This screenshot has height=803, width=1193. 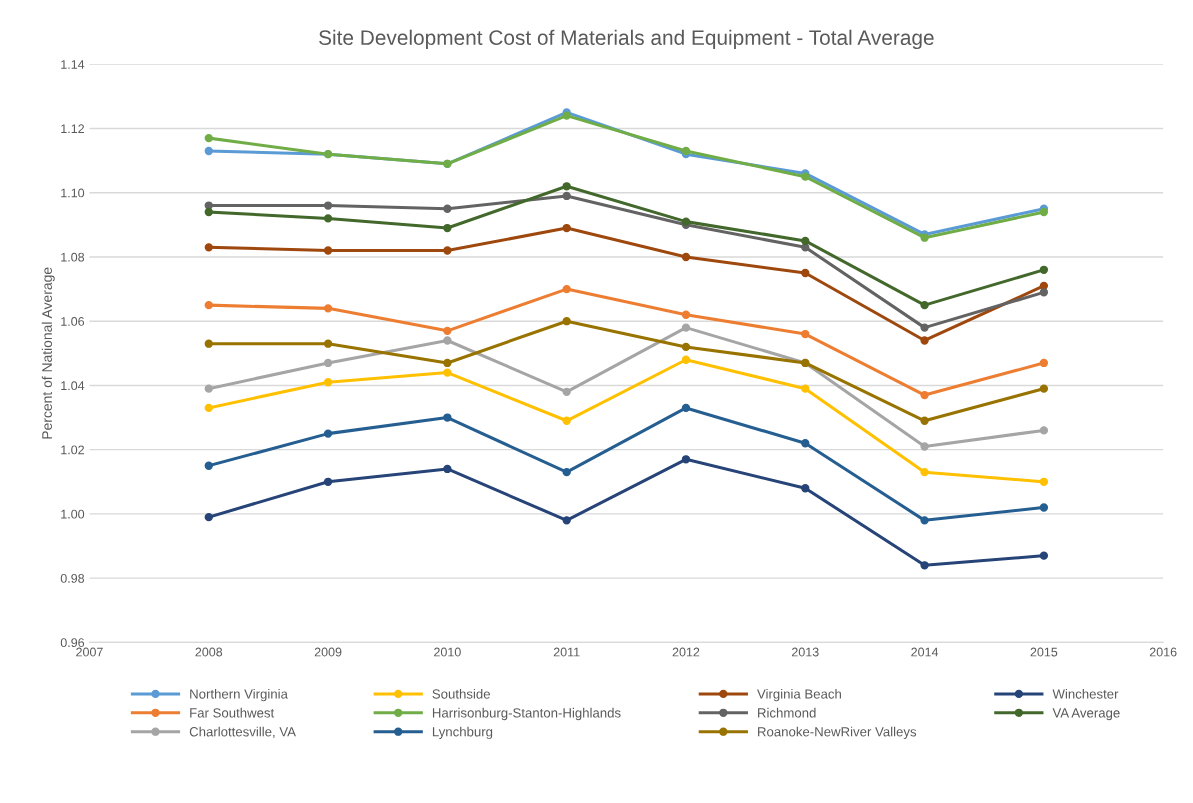 What do you see at coordinates (73, 514) in the screenshot?
I see `y-tick-label: 1.00` at bounding box center [73, 514].